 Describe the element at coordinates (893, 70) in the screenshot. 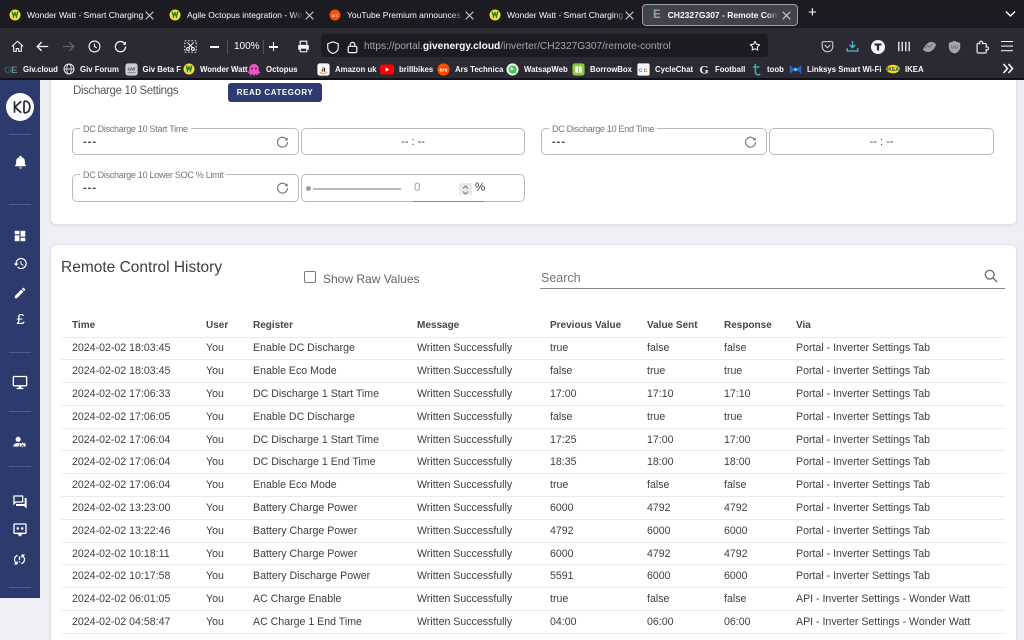

I see `svg-text: IKEA` at that location.